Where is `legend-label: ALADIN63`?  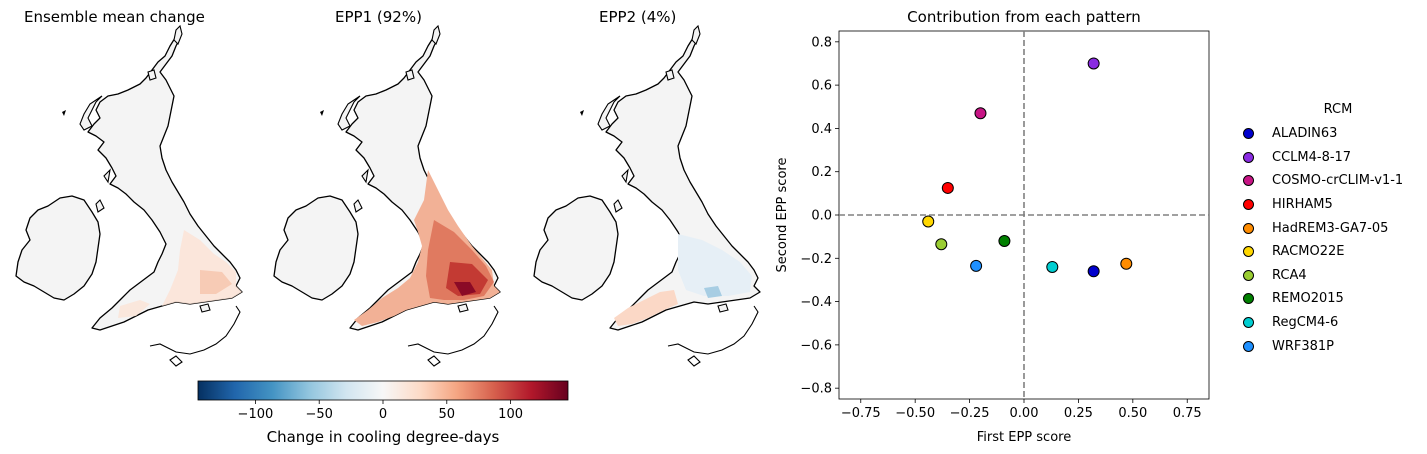
legend-label: ALADIN63 is located at coordinates (1305, 134).